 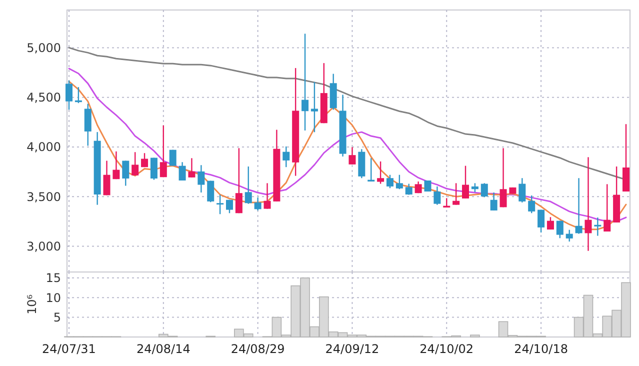 What do you see at coordinates (53, 278) in the screenshot?
I see `y-tick-label: 15` at bounding box center [53, 278].